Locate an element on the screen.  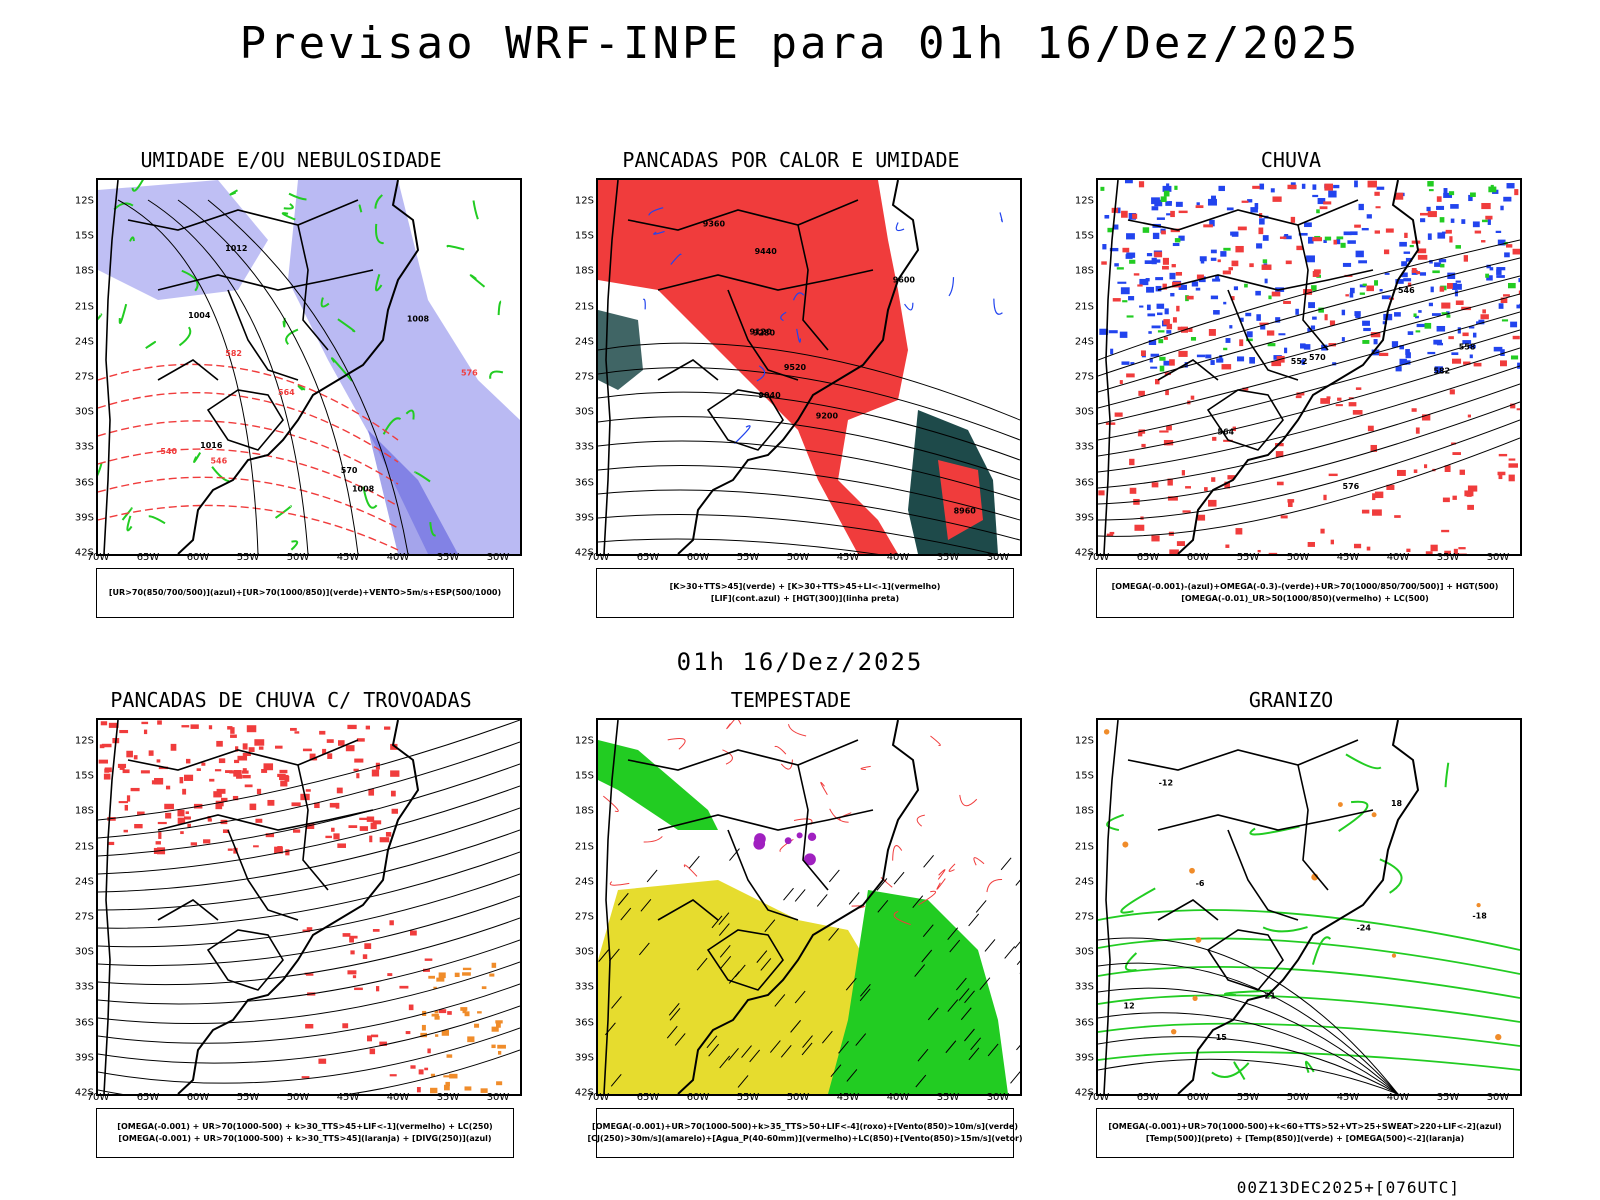
temp500-contour-black is located at coordinates (1248, 1028).